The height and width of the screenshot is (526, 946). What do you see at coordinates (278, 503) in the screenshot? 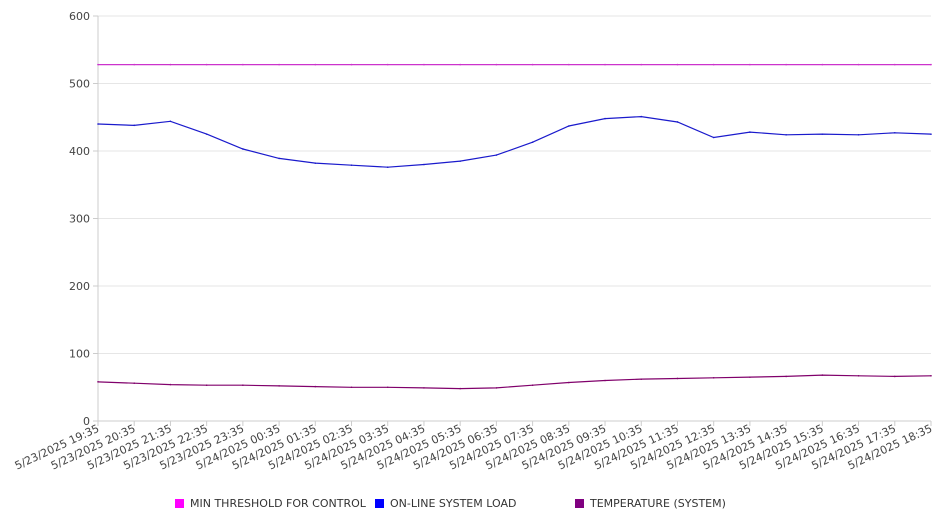
I see `legend-label-min-threshold: MIN THRESHOLD FOR CONTROL` at bounding box center [278, 503].